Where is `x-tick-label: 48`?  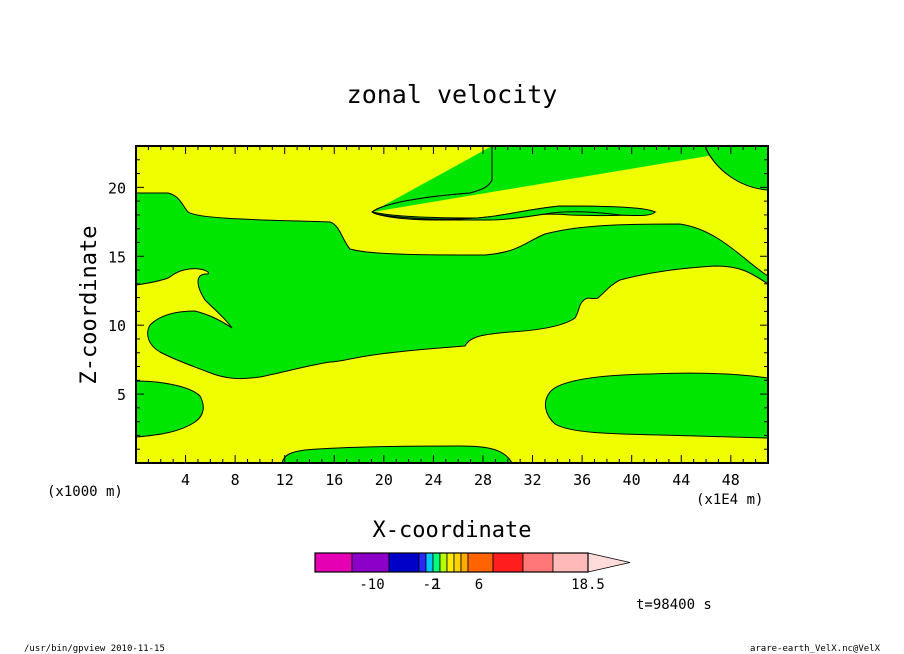 x-tick-label: 48 is located at coordinates (731, 480).